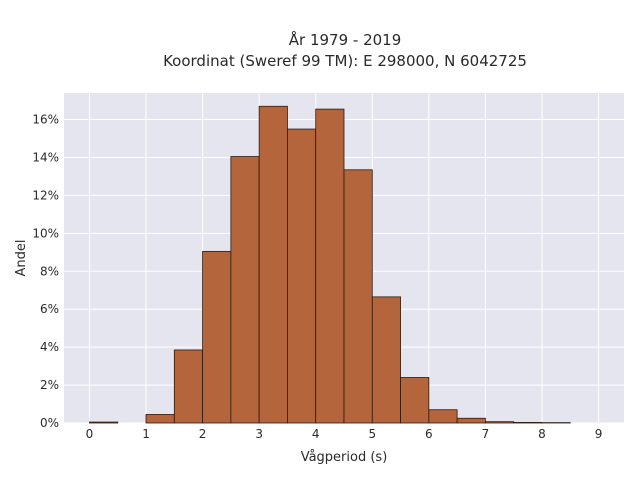 The height and width of the screenshot is (480, 640). I want to click on y-tick-label: 10%, so click(45, 233).